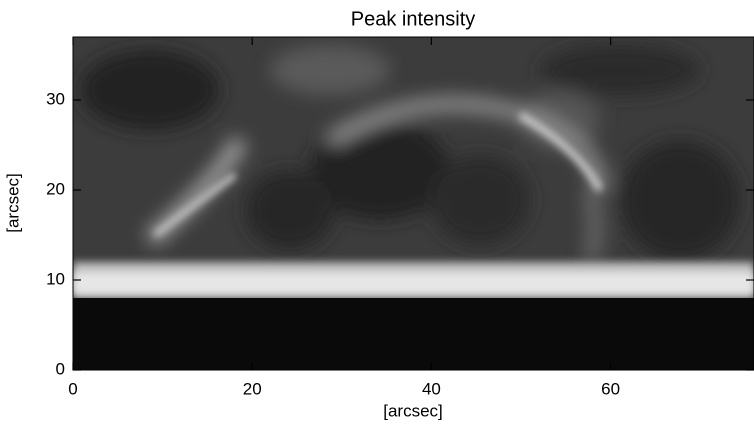 The image size is (754, 429). I want to click on chart-title: Peak intensity, so click(413, 19).